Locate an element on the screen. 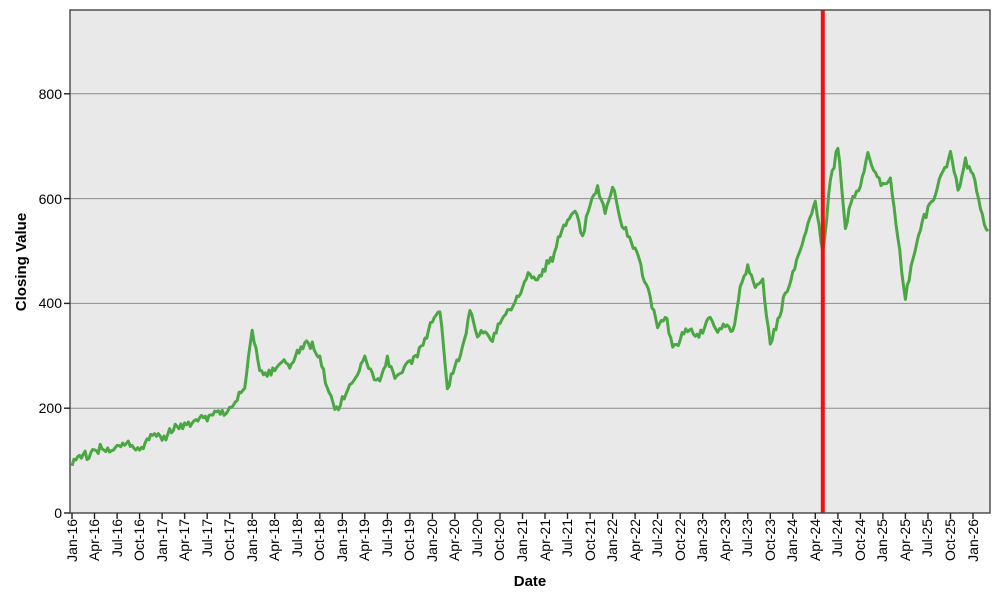 Image resolution: width=1000 pixels, height=600 pixels. x-tick-label: Apr-16 is located at coordinates (94, 540).